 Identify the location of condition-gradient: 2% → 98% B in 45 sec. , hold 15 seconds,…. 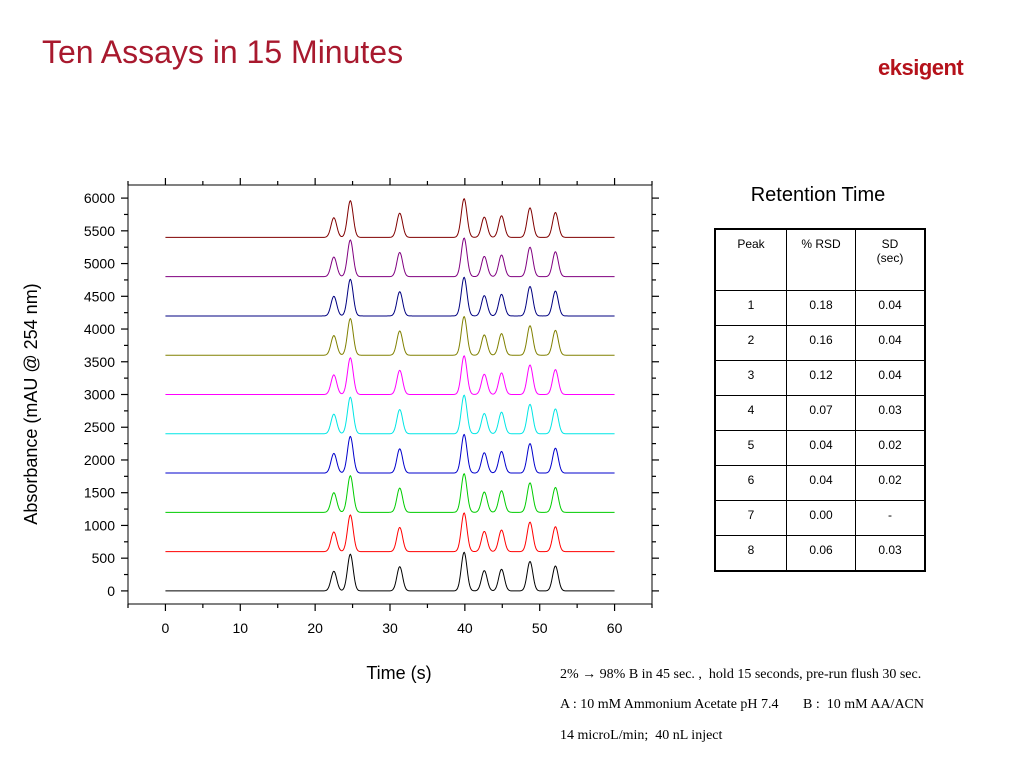
(741, 674).